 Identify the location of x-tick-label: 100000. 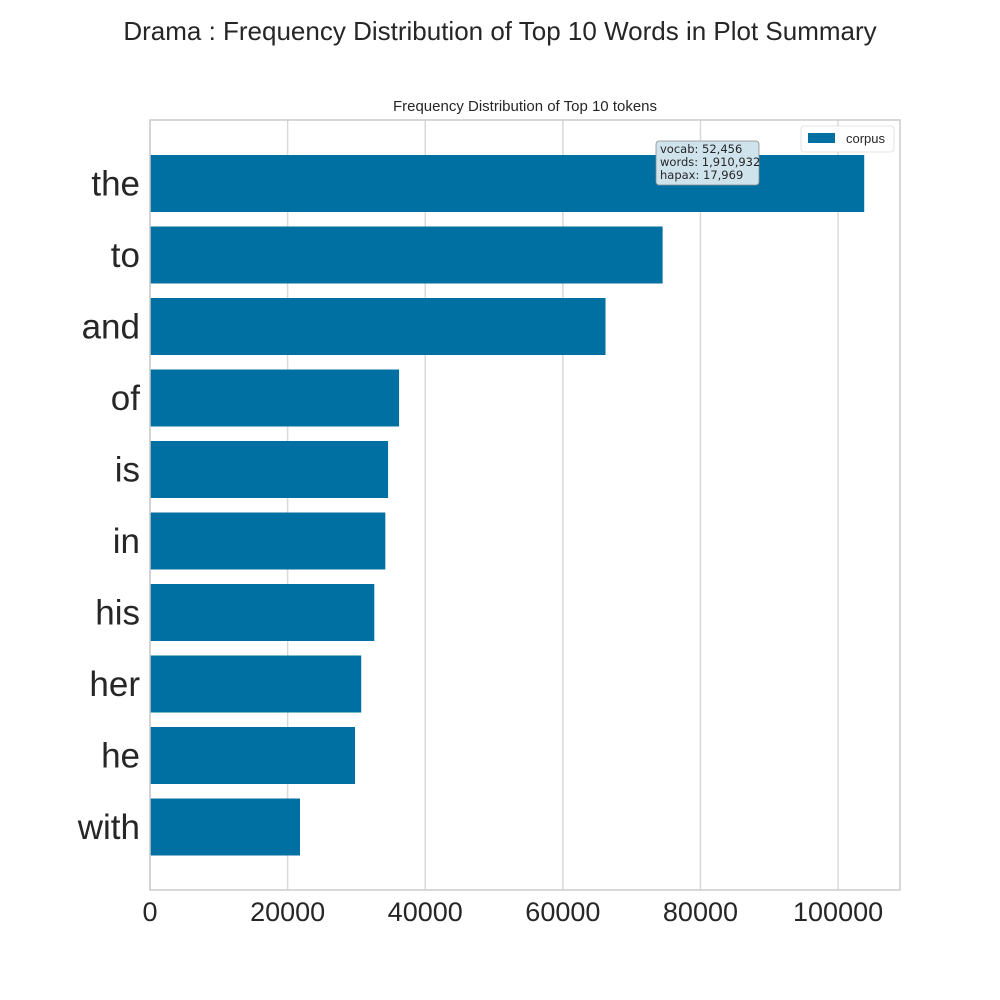
(838, 912).